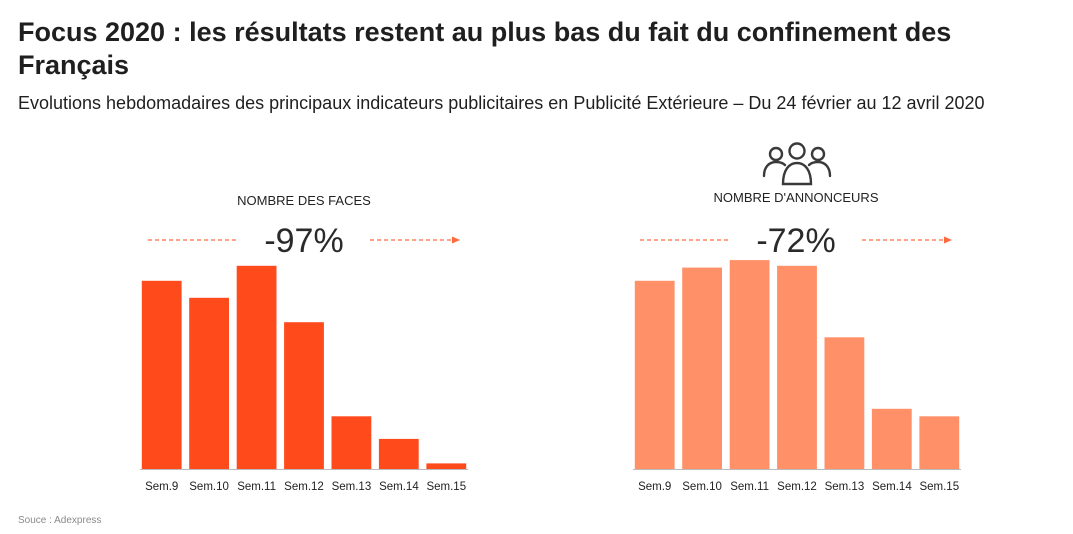 The image size is (1073, 534). I want to click on annonceurs-arrowhead, so click(948, 240).